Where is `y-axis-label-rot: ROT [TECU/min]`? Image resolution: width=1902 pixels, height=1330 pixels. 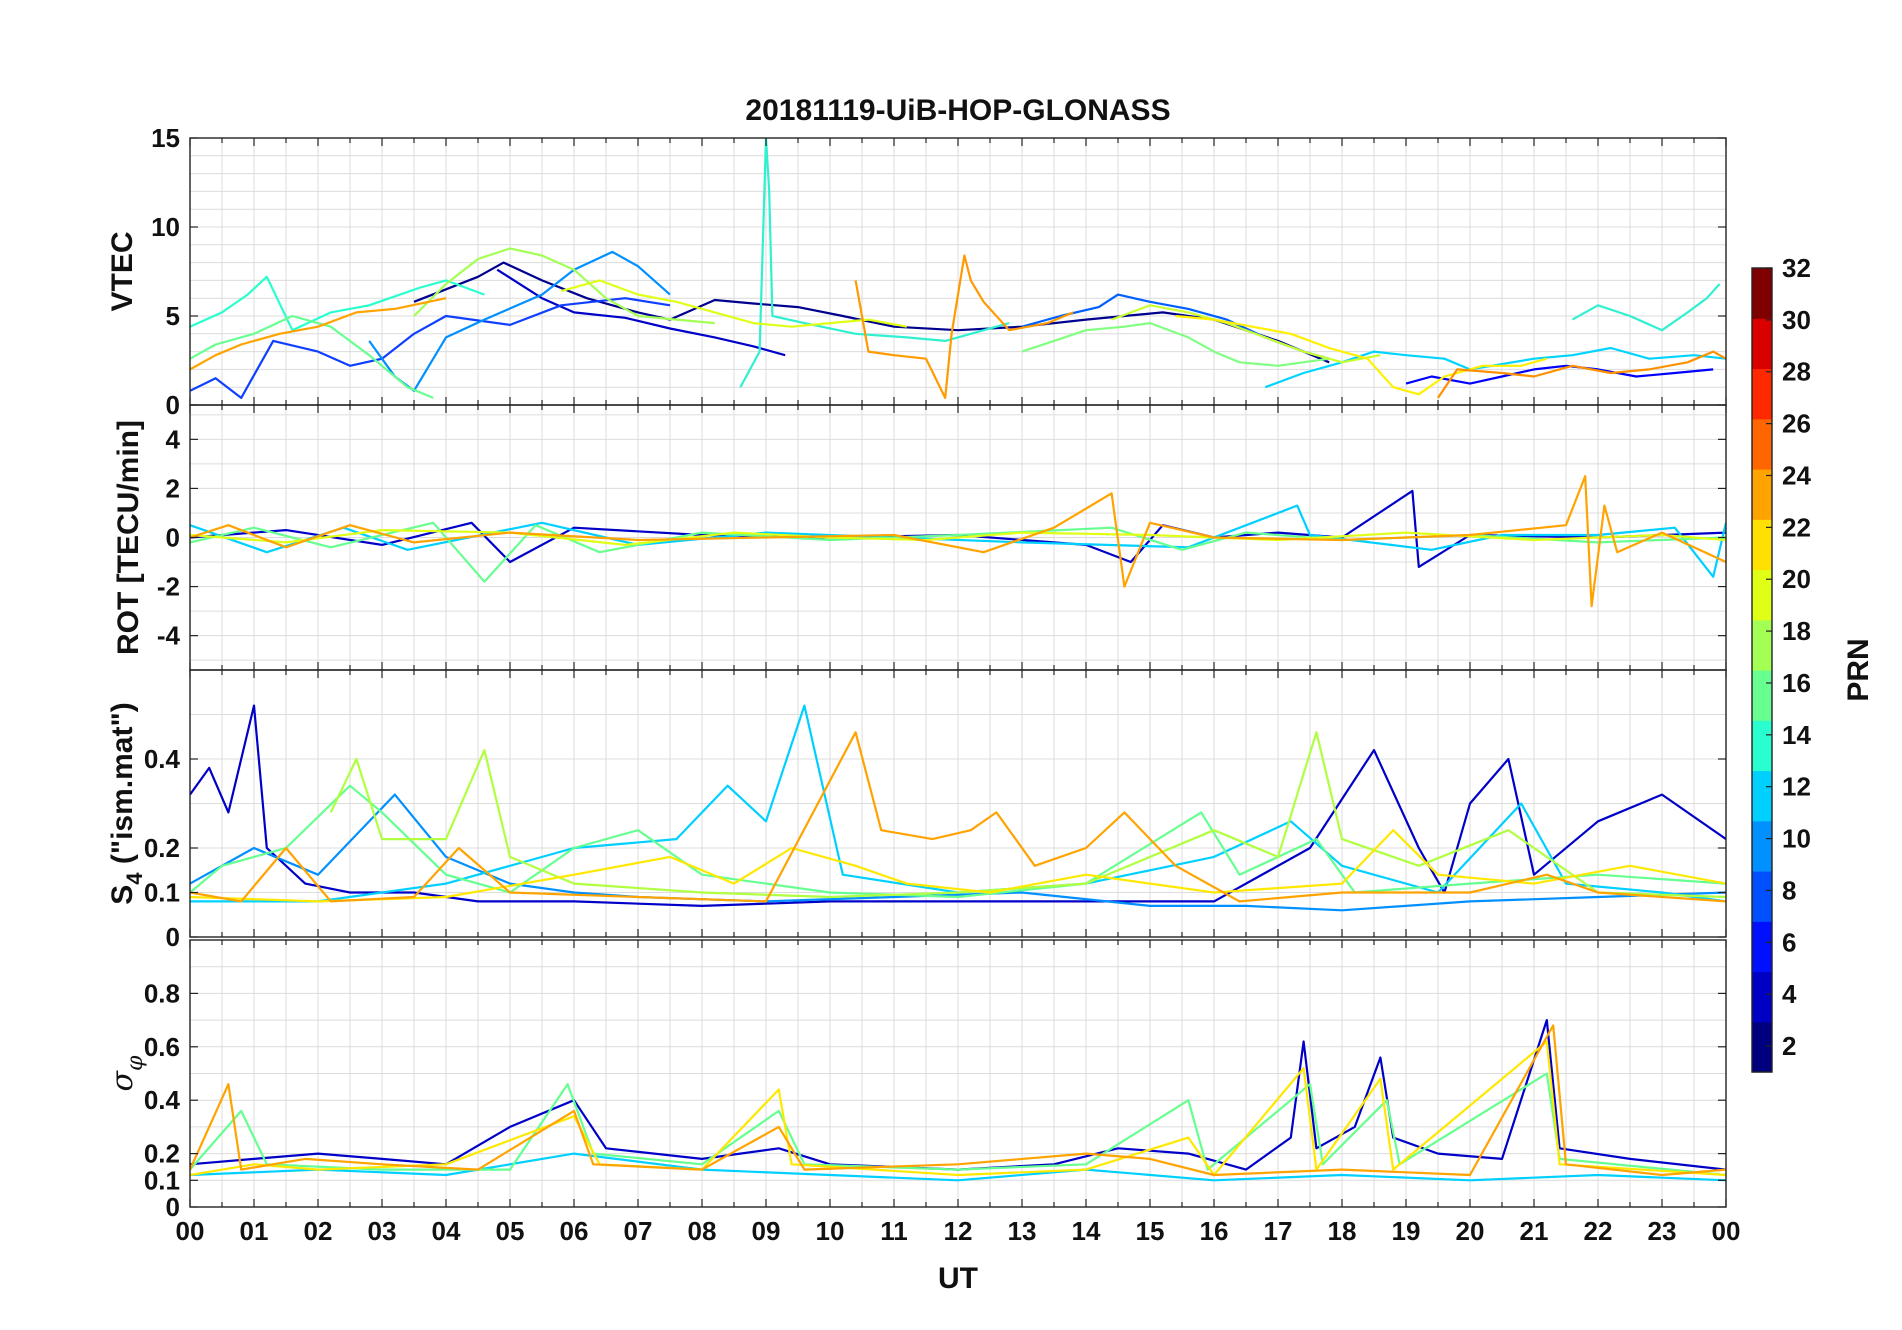 y-axis-label-rot: ROT [TECU/min] is located at coordinates (128, 537).